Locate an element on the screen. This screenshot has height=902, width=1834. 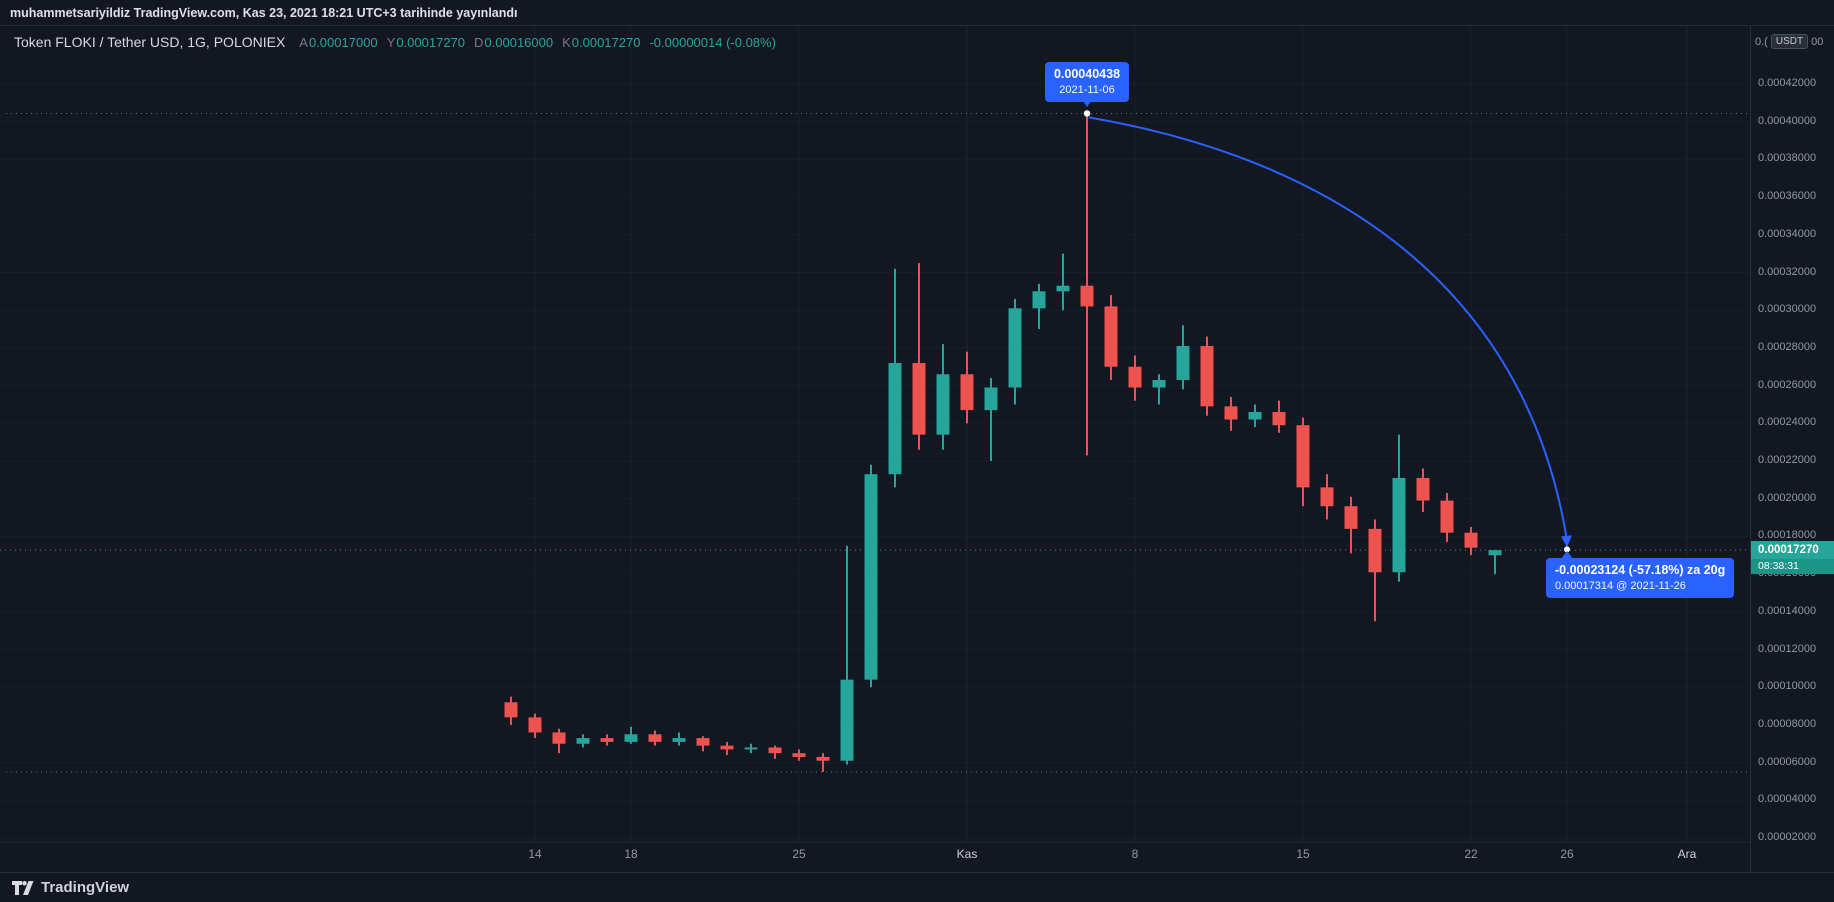
time-axis-label: Ara is located at coordinates (1687, 854).